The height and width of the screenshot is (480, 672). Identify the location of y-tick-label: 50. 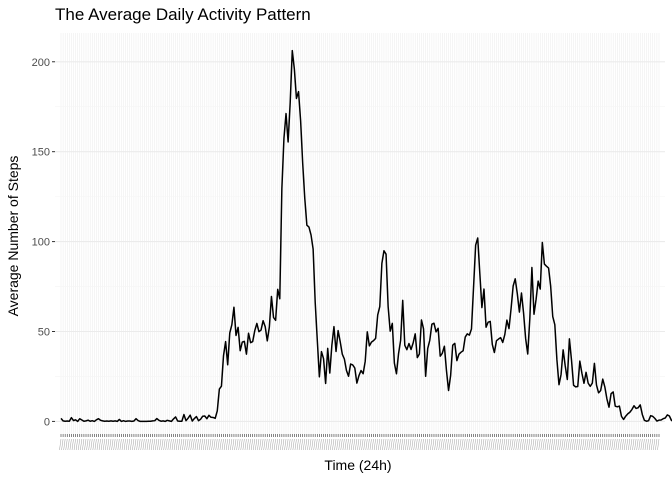
(44, 333).